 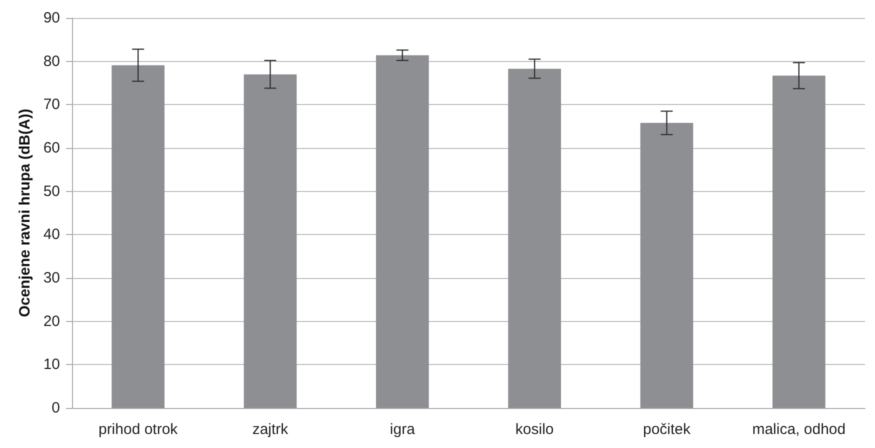 What do you see at coordinates (534, 429) in the screenshot?
I see `x-tick-label: kosilo` at bounding box center [534, 429].